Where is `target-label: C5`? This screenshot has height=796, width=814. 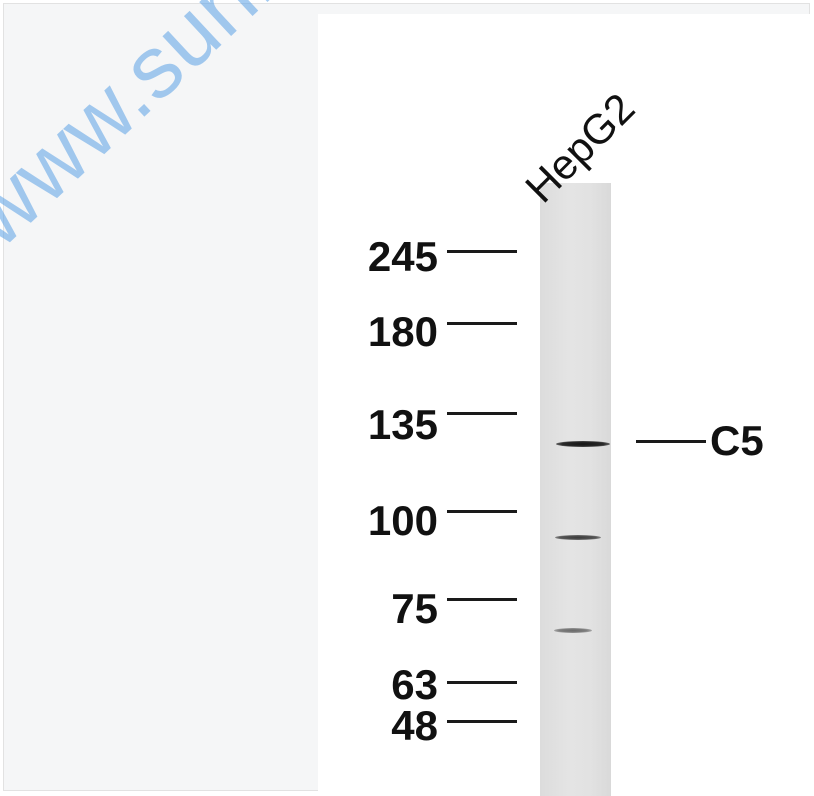
target-label: C5 is located at coordinates (737, 440).